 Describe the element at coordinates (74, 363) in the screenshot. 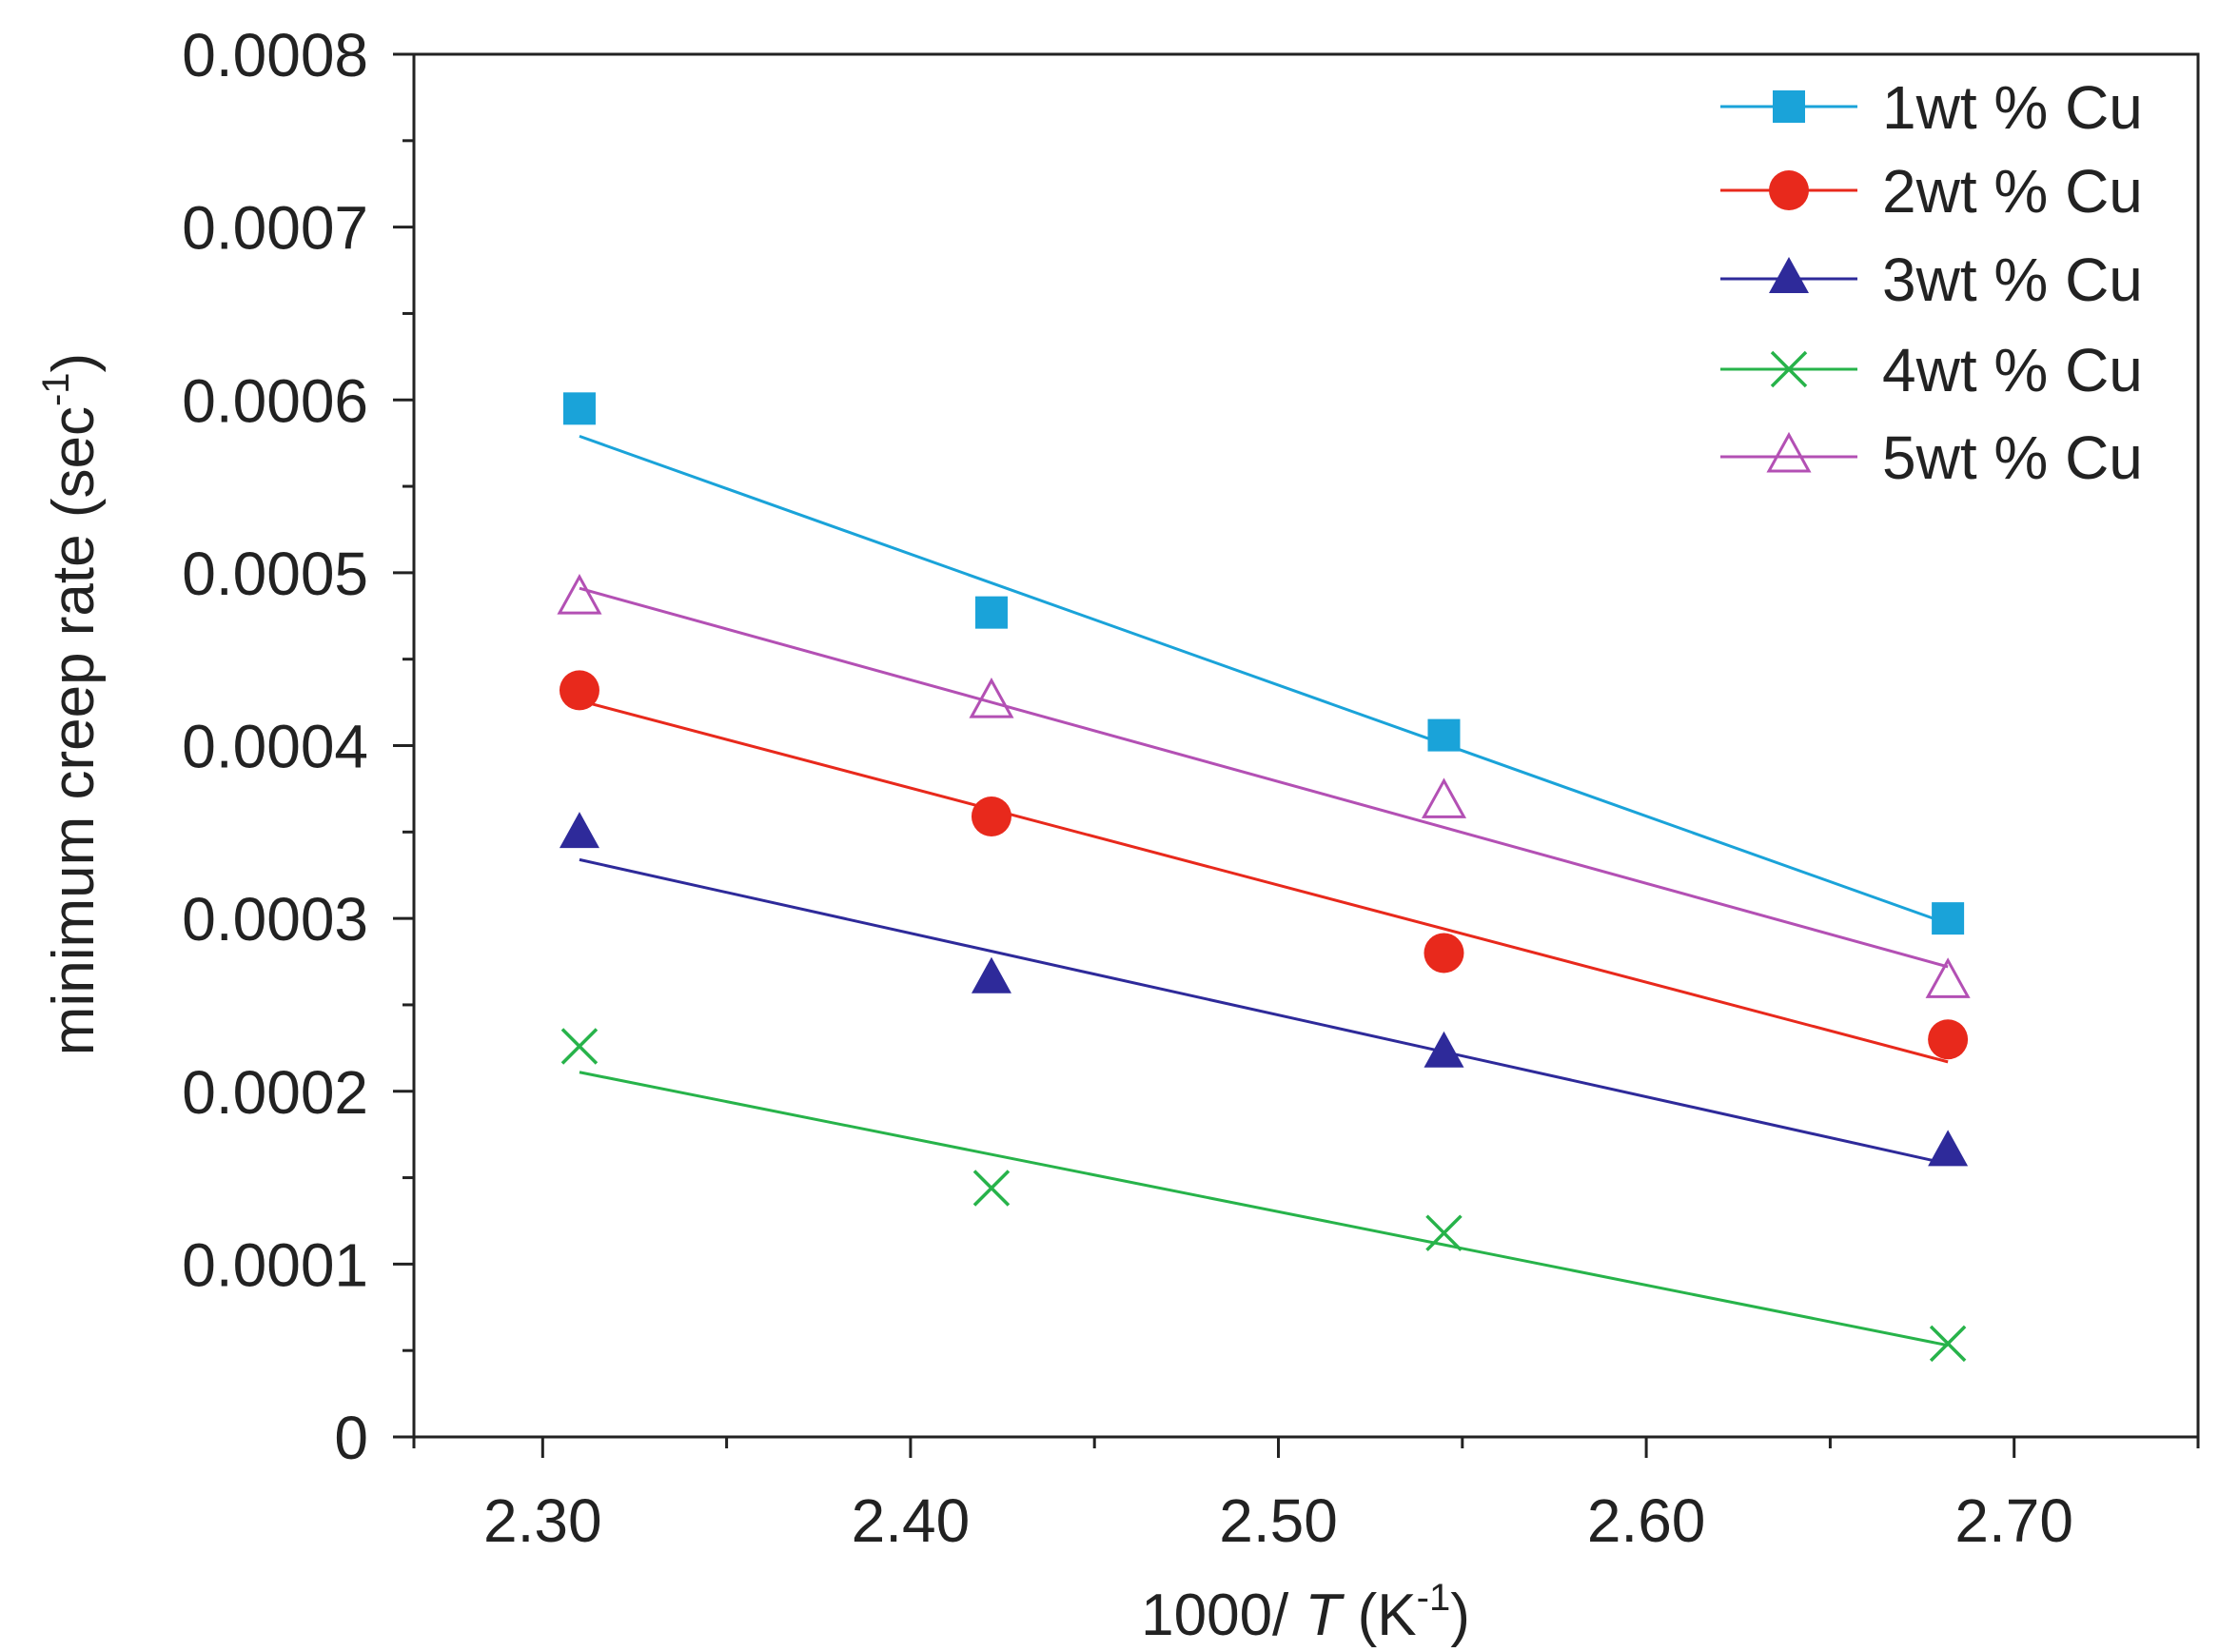

I see `y-title-close: )` at that location.